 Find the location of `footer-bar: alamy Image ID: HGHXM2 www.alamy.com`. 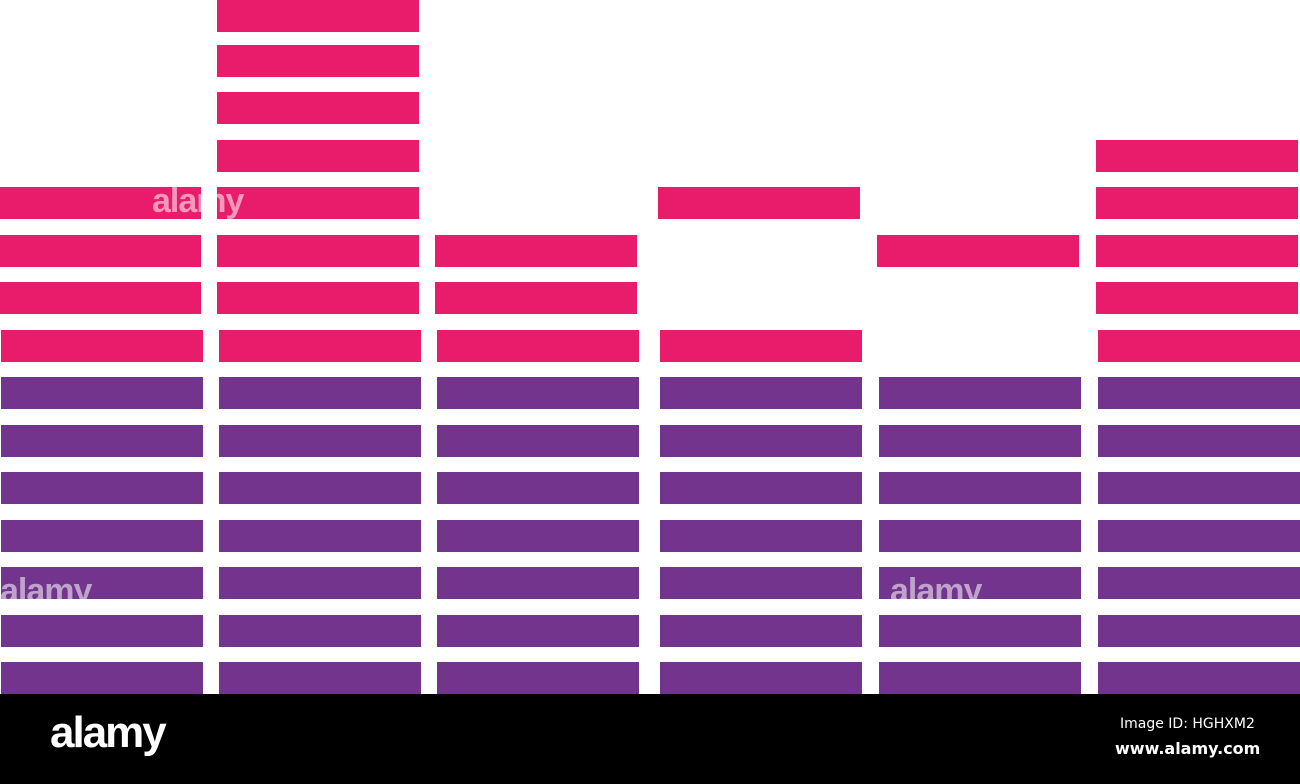

footer-bar: alamy Image ID: HGHXM2 www.alamy.com is located at coordinates (650, 739).